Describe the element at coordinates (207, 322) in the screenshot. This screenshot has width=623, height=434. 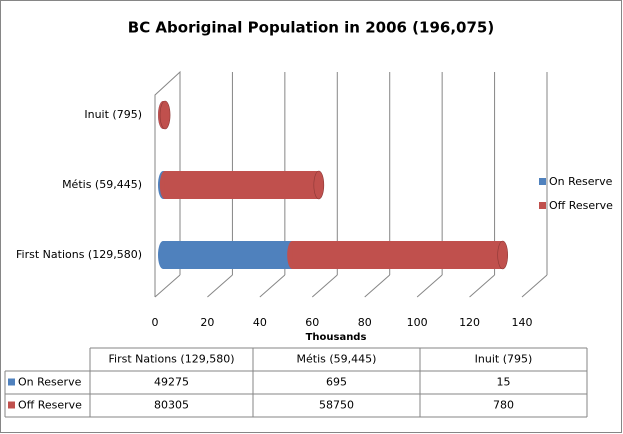
I see `x-tick-label: 20` at that location.